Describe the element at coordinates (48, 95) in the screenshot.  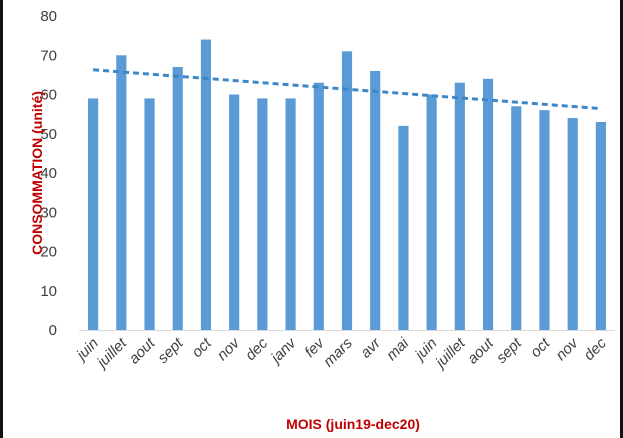
I see `y-tick-label: 60` at that location.